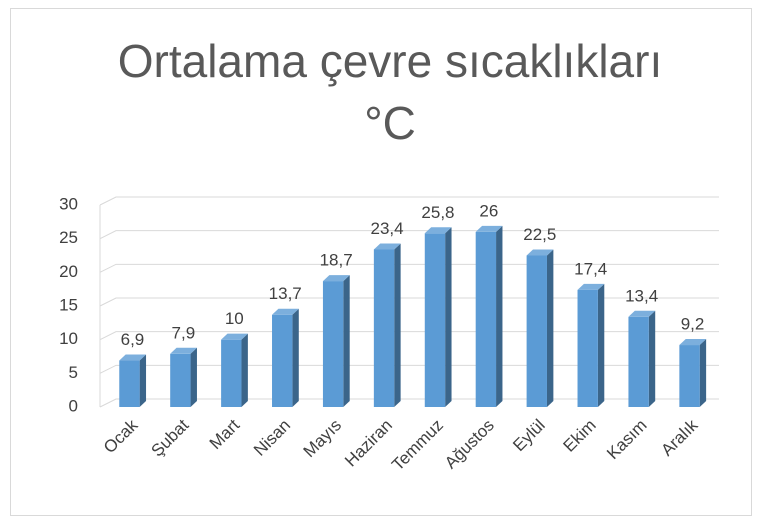  Describe the element at coordinates (641, 295) in the screenshot. I see `data-label: 13,4` at that location.